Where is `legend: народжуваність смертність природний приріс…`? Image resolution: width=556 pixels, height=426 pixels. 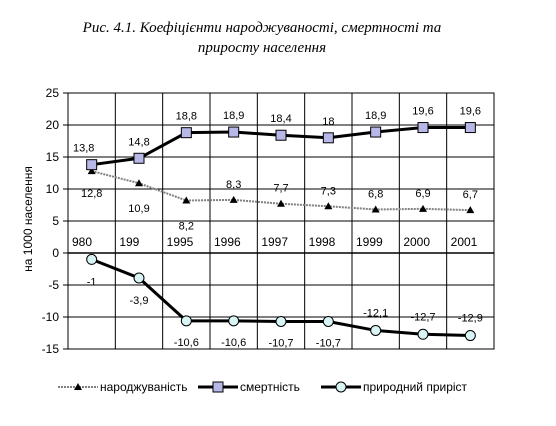 legend: народжуваність смертність природний приріс… is located at coordinates (263, 387).